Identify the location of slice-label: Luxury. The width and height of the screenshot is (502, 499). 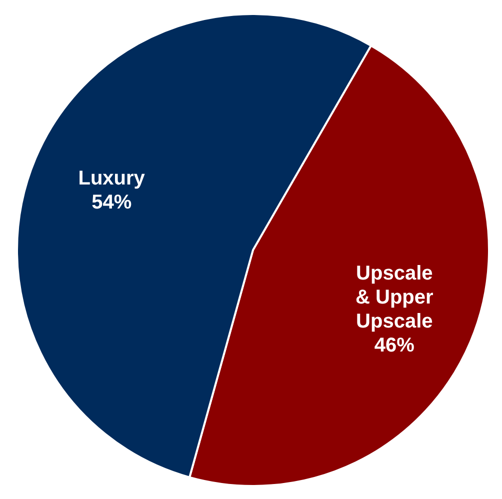
(112, 179).